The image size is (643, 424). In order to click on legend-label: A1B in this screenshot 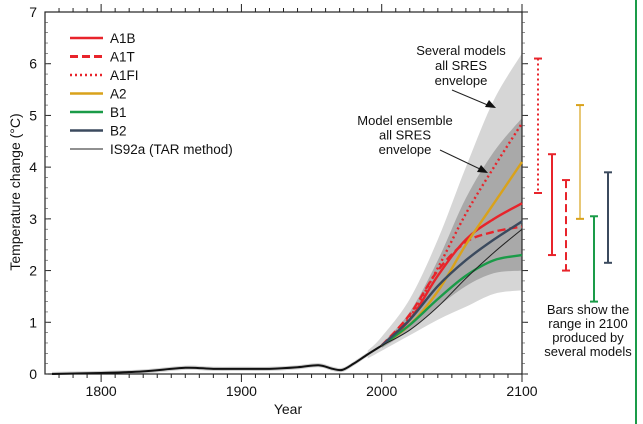, I will do `click(123, 38)`.